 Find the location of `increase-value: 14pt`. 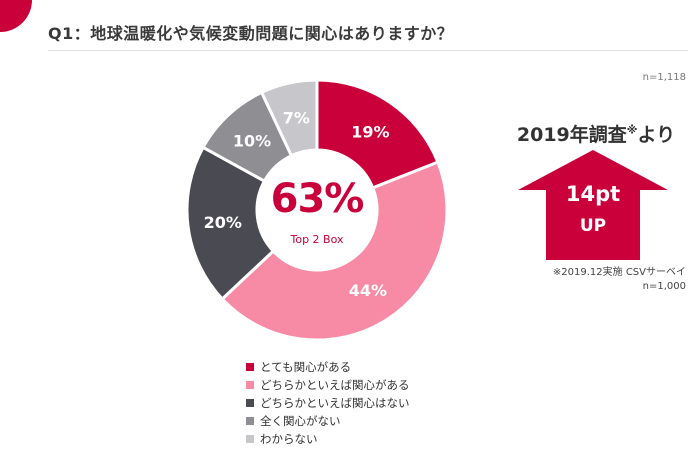

increase-value: 14pt is located at coordinates (593, 194).